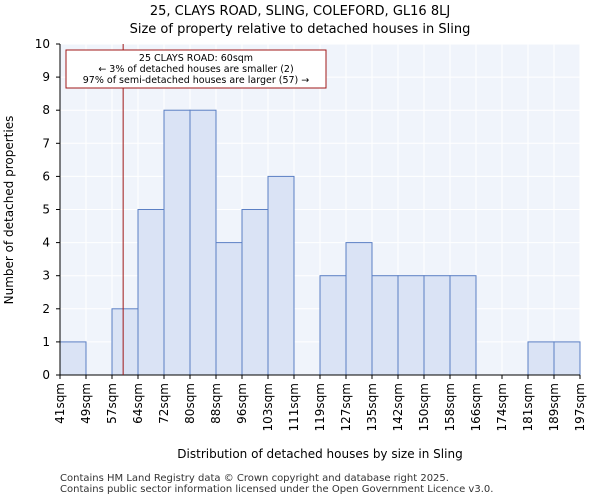  Describe the element at coordinates (528, 407) in the screenshot. I see `x-tick-label: 181sqm` at that location.